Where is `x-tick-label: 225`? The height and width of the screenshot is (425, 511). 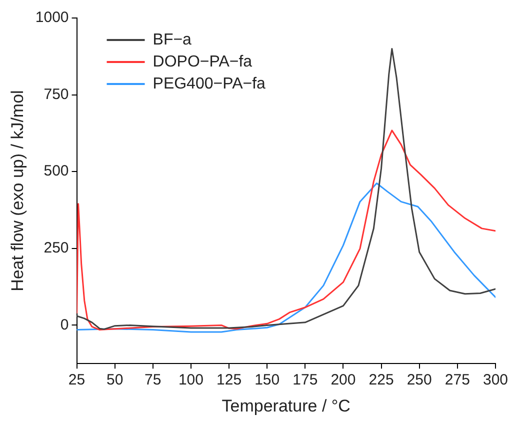
x-tick-label: 225 is located at coordinates (381, 380).